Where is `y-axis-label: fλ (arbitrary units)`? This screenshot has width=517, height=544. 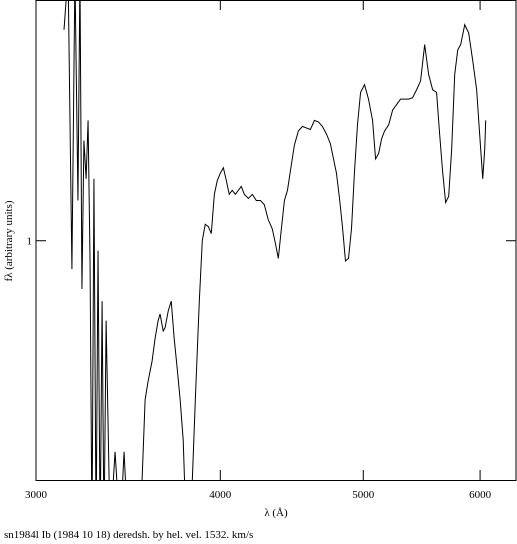
y-axis-label: fλ (arbitrary units) is located at coordinates (9, 240).